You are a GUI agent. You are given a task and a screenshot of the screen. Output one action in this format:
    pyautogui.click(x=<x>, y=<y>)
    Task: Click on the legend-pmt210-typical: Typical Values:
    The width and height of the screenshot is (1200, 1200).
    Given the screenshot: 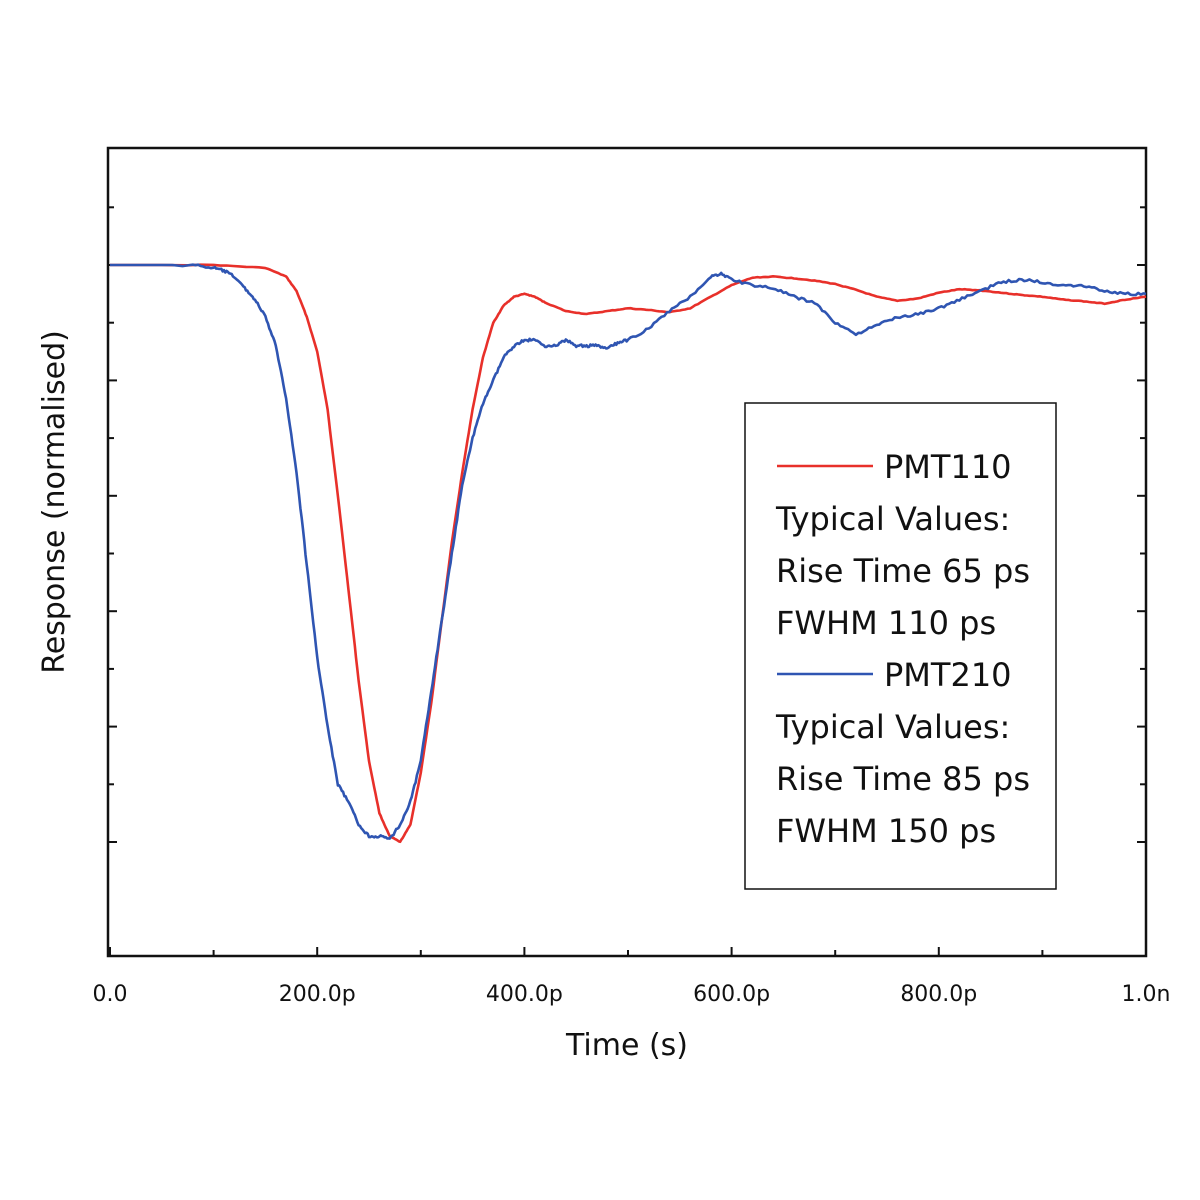 What is the action you would take?
    pyautogui.click(x=892, y=727)
    